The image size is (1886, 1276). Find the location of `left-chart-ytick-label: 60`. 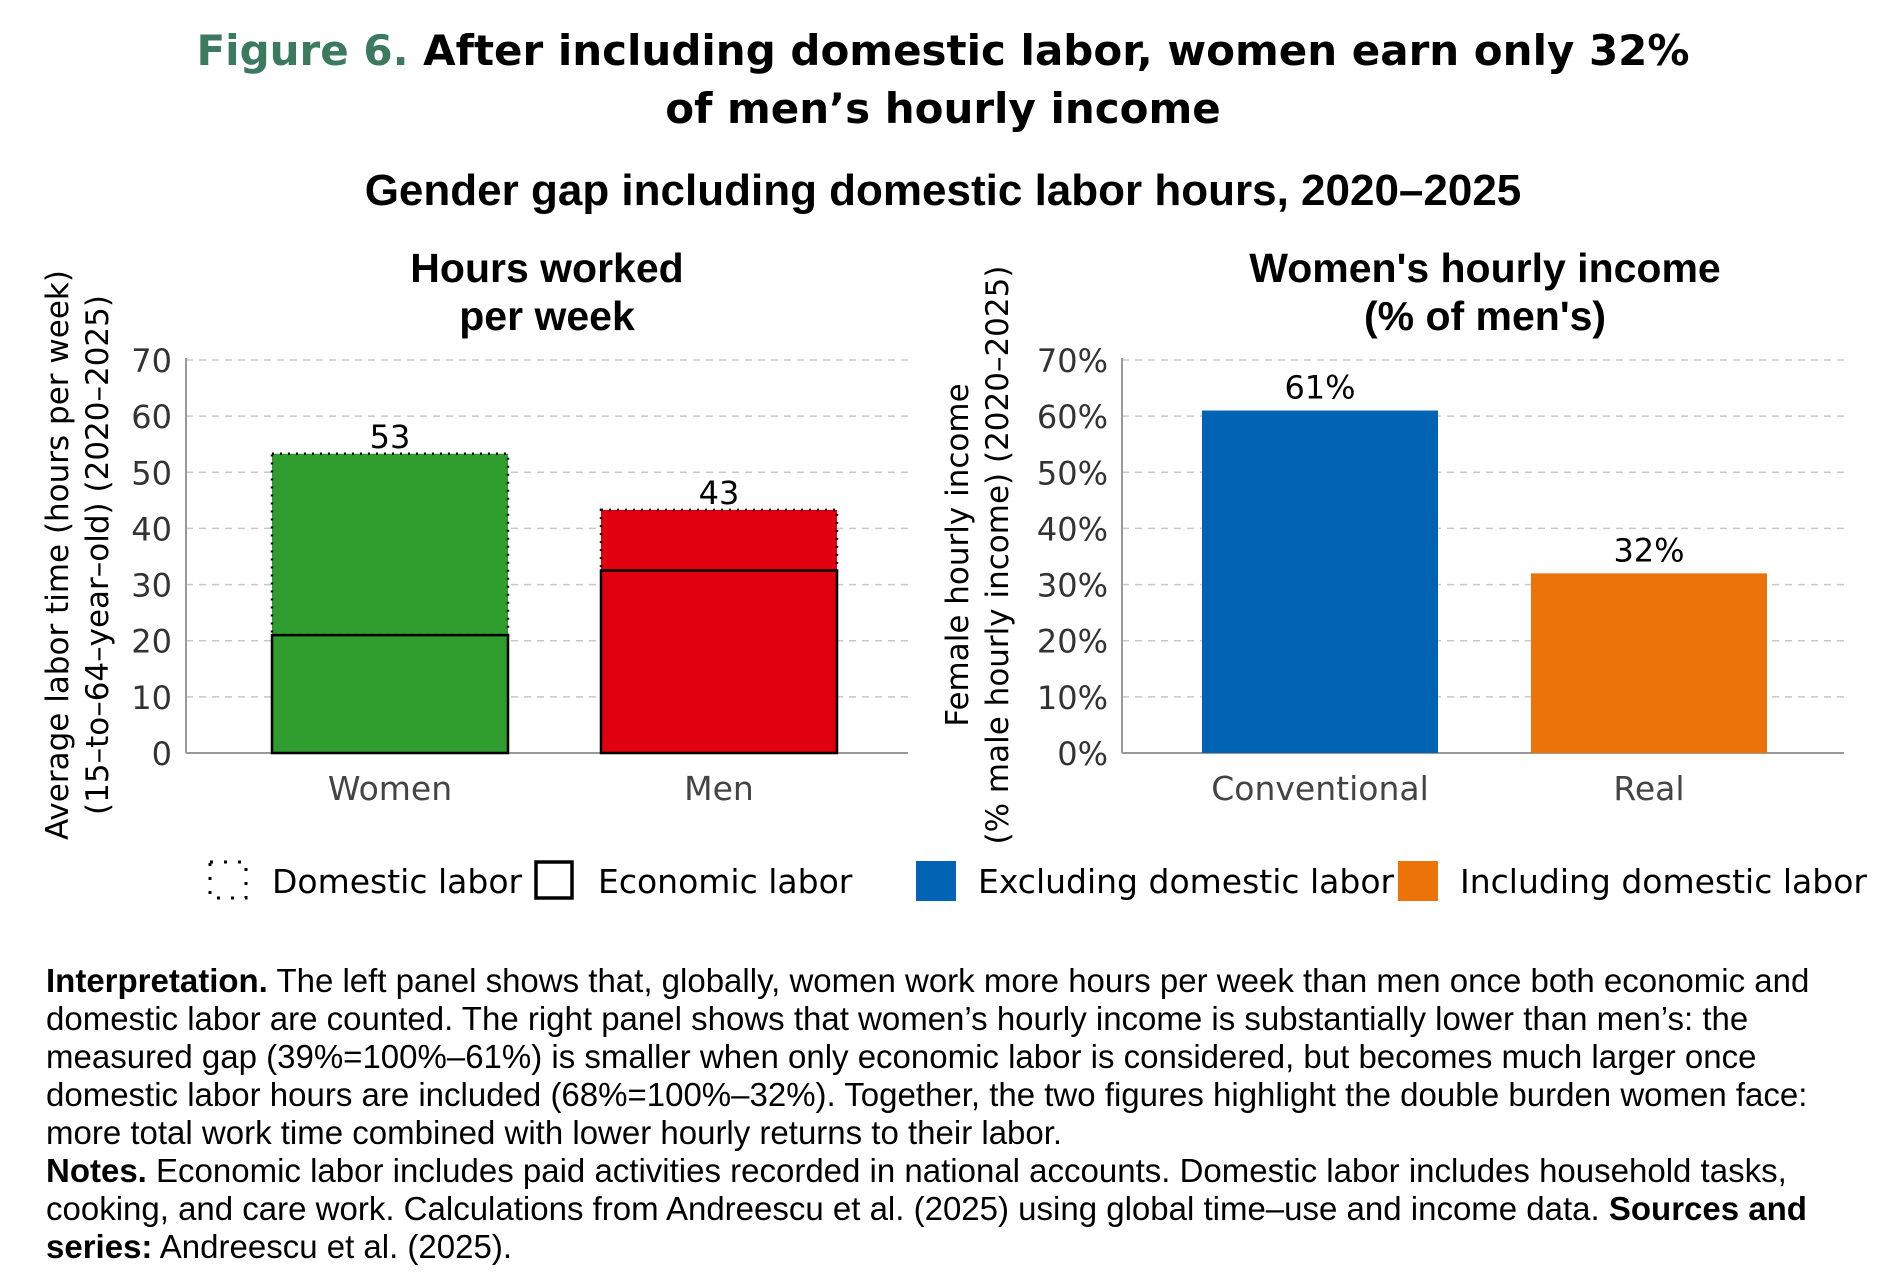

left-chart-ytick-label: 60 is located at coordinates (151, 417).